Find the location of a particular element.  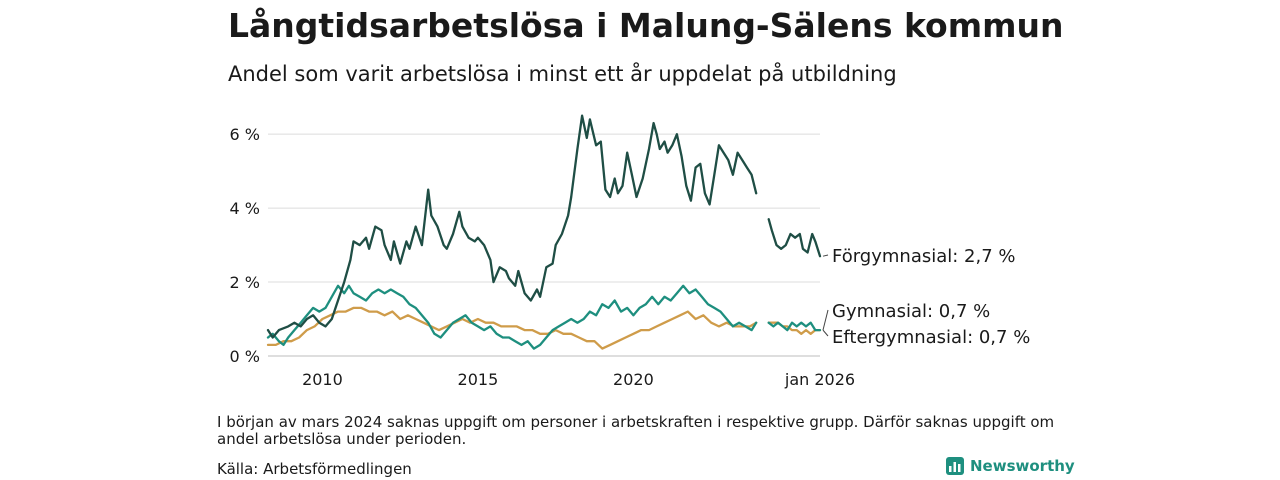

x-tick-label: 2010 is located at coordinates (322, 379).